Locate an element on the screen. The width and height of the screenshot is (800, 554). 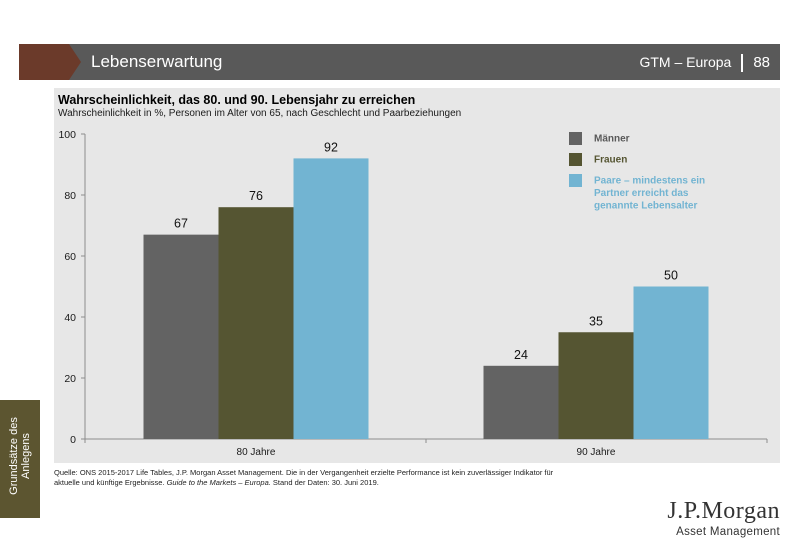
header-meta: GTM – Europa 88 is located at coordinates (704, 62).